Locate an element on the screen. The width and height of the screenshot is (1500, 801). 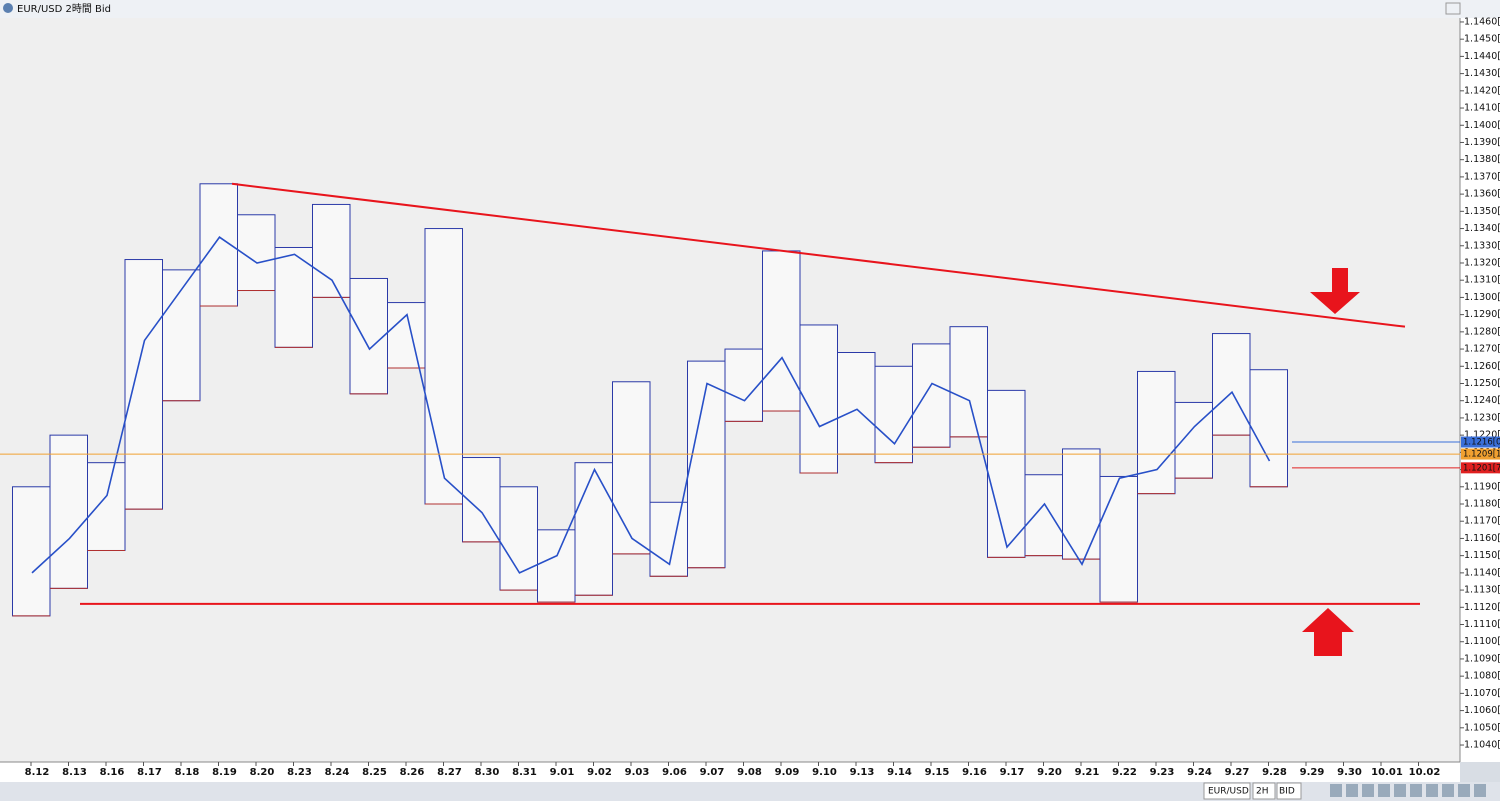
y-tick-label: 1.1350[0] is located at coordinates (1482, 211).